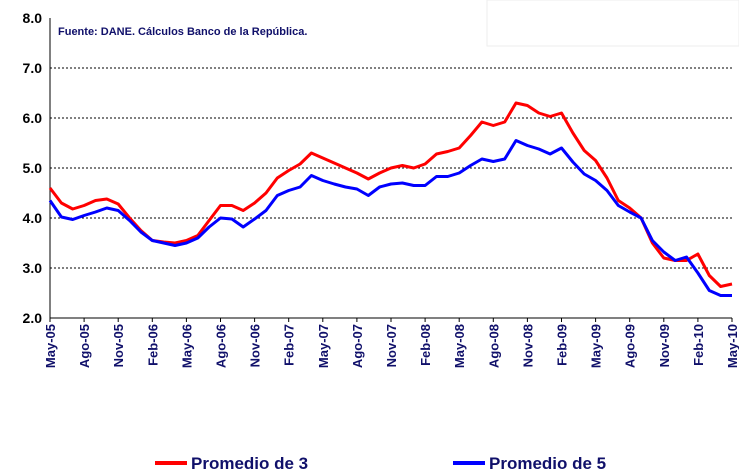 The image size is (739, 472). What do you see at coordinates (255, 345) in the screenshot?
I see `x-tick-label: Nov-06` at bounding box center [255, 345].